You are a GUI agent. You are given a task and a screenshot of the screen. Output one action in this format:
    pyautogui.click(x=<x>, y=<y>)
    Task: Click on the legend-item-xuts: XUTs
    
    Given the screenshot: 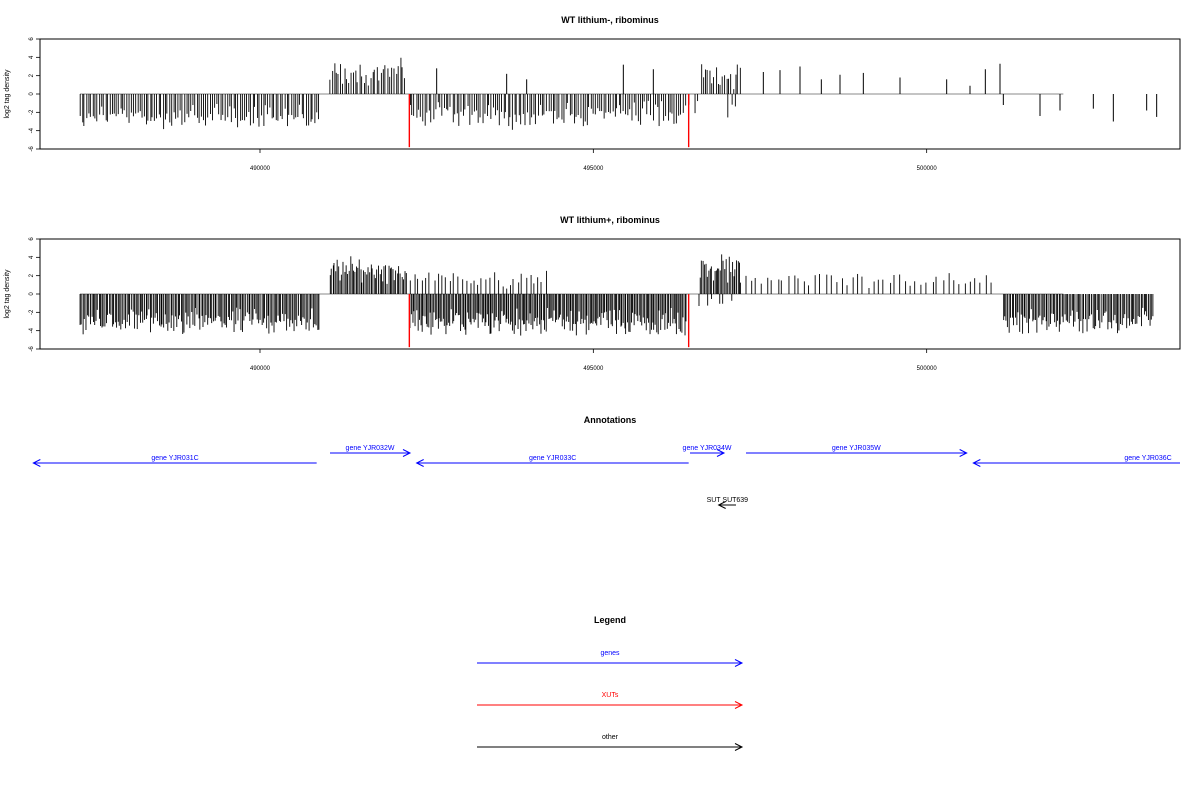 What is the action you would take?
    pyautogui.click(x=610, y=700)
    